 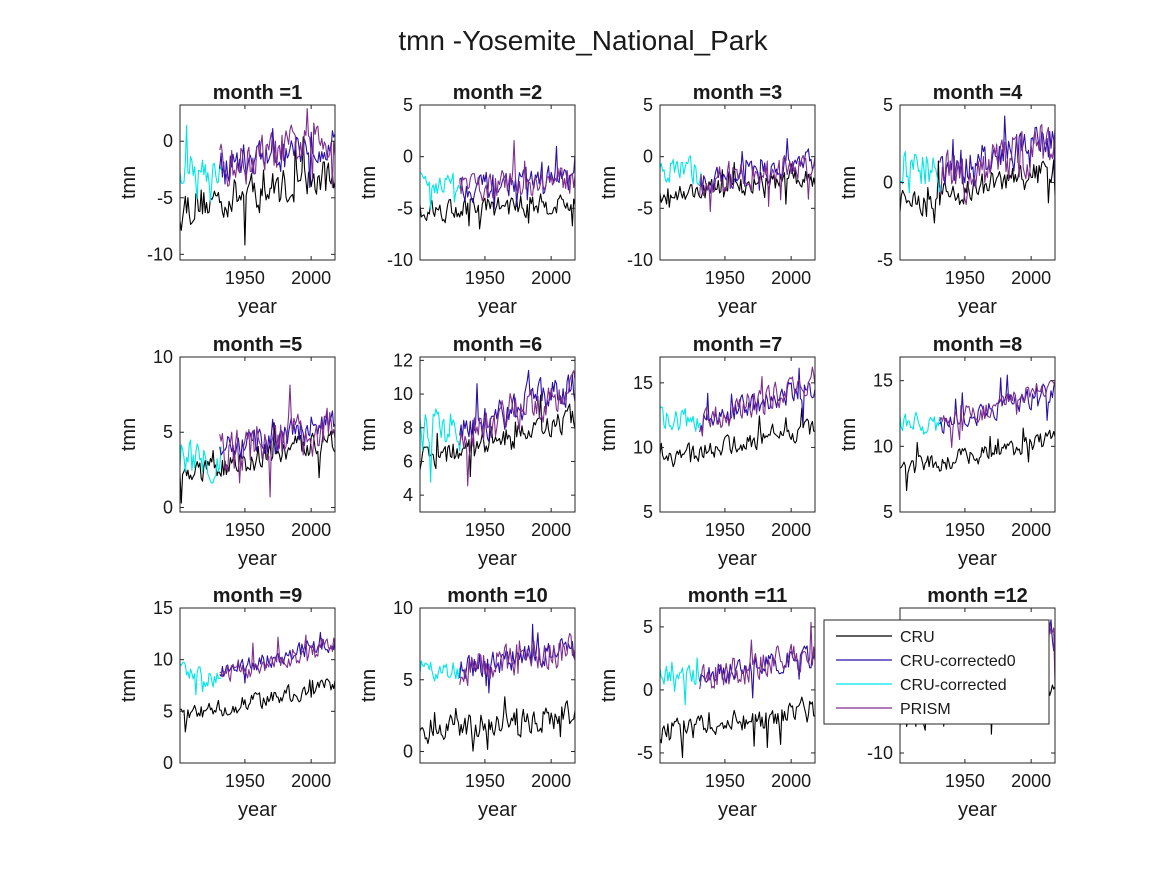 What do you see at coordinates (926, 661) in the screenshot?
I see `legend-item: CRU-corrected0` at bounding box center [926, 661].